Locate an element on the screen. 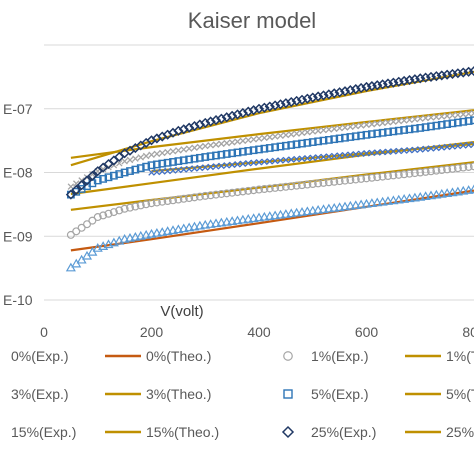 The width and height of the screenshot is (474, 474). legend-label: 3%(Exp.) is located at coordinates (40, 394).